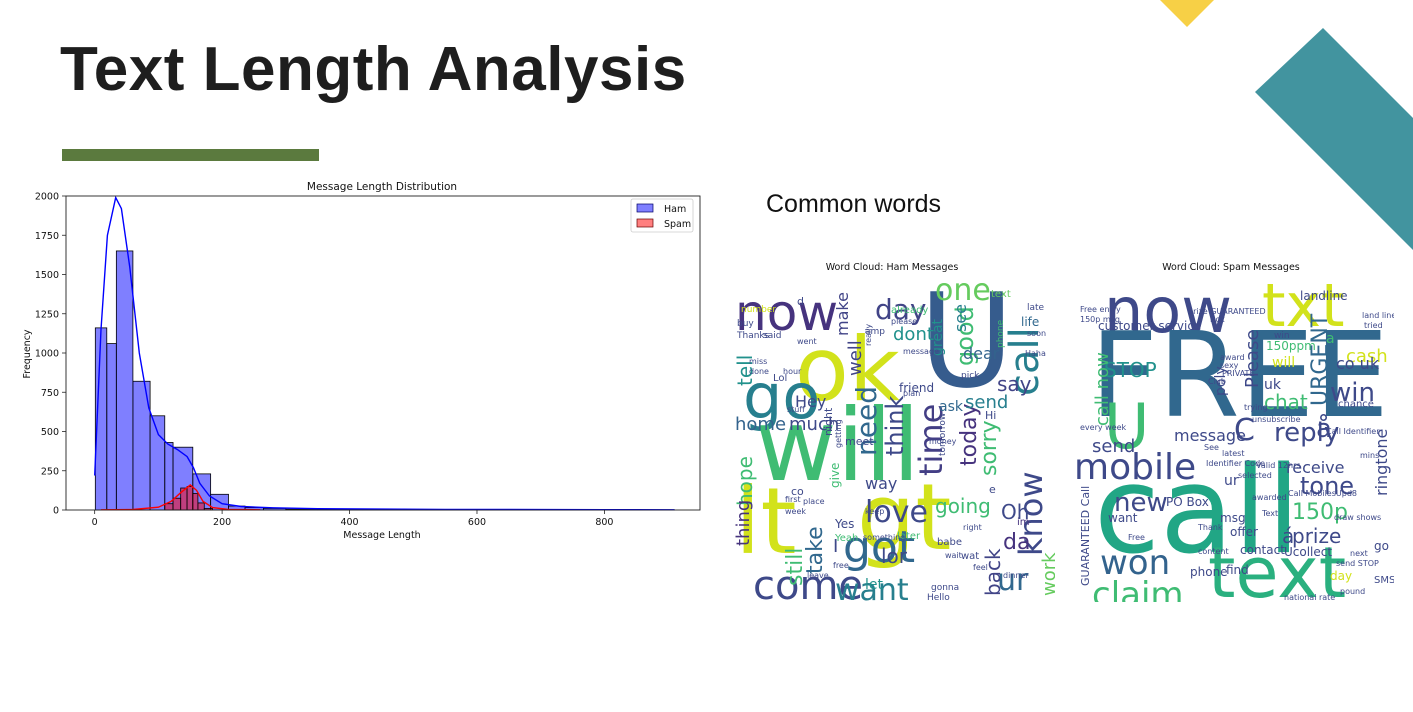 The width and height of the screenshot is (1413, 712). What do you see at coordinates (901, 309) in the screenshot?
I see `ham-word: day` at bounding box center [901, 309].